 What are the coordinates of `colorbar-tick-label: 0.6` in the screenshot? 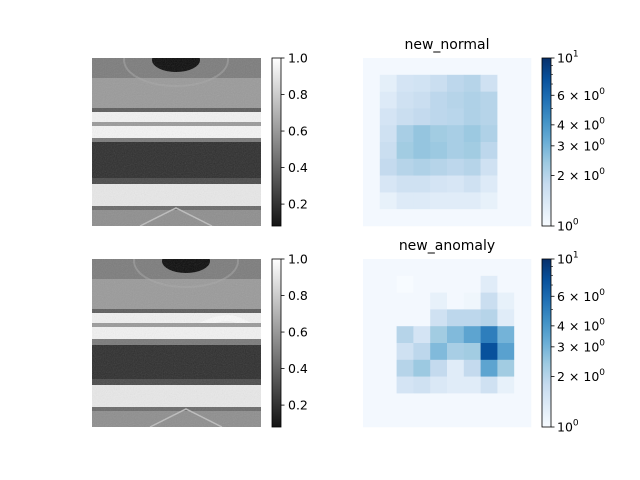 It's located at (298, 332).